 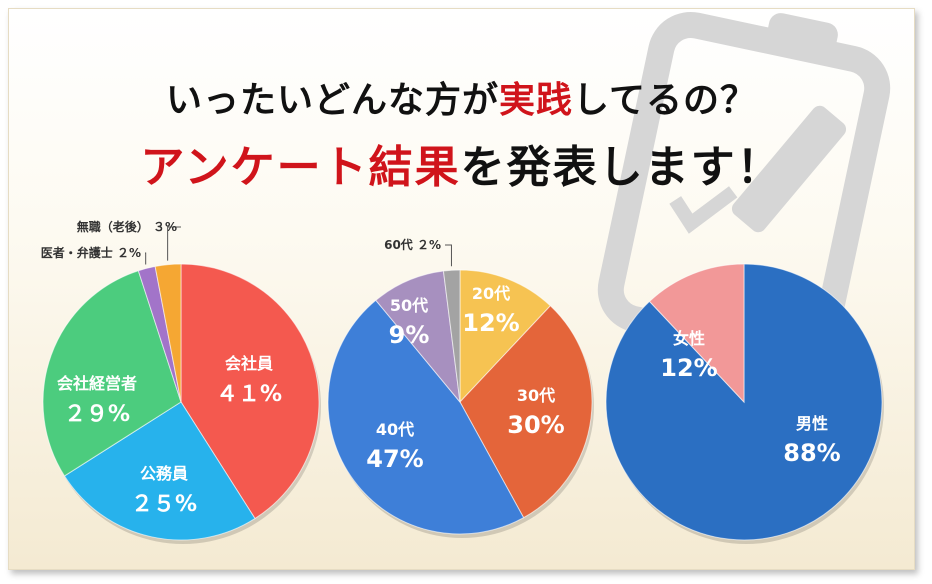 What do you see at coordinates (97, 414) in the screenshot?
I see `slice-value-label: ２９%` at bounding box center [97, 414].